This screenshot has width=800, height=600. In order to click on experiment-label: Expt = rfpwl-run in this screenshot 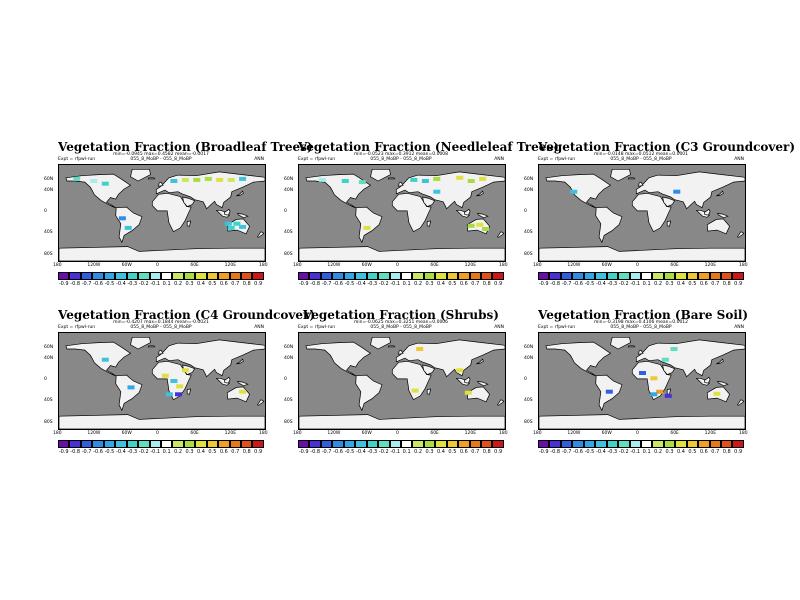, I will do `click(77, 327)`.